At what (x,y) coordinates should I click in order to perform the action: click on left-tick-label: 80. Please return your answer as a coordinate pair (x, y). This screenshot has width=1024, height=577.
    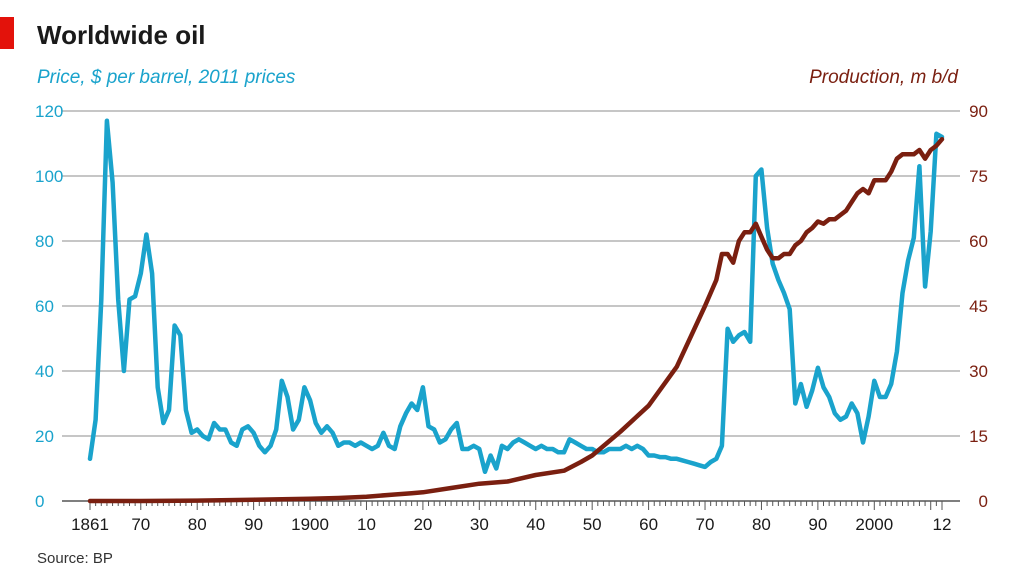
    Looking at the image, I should click on (44, 241).